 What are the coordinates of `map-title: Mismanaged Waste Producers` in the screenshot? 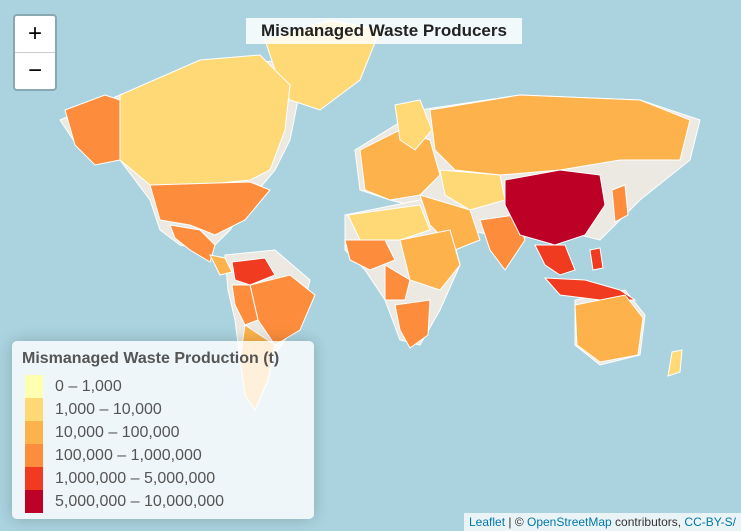 It's located at (384, 31).